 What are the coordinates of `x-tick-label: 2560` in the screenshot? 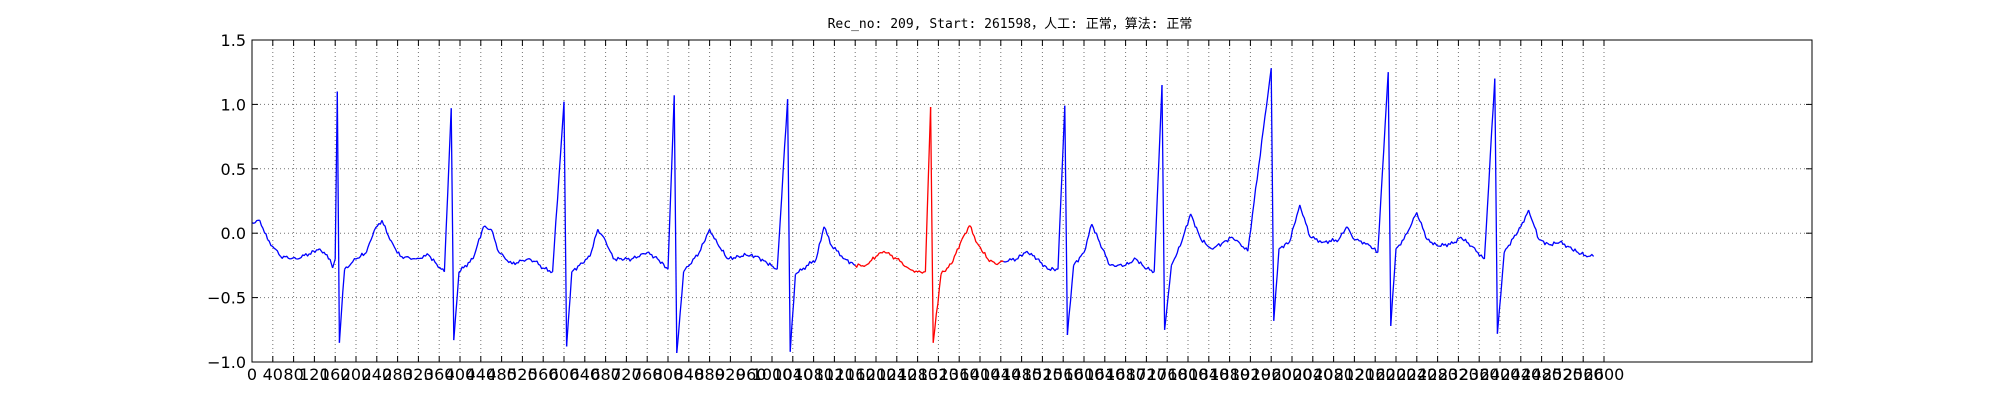 It's located at (1583, 374).